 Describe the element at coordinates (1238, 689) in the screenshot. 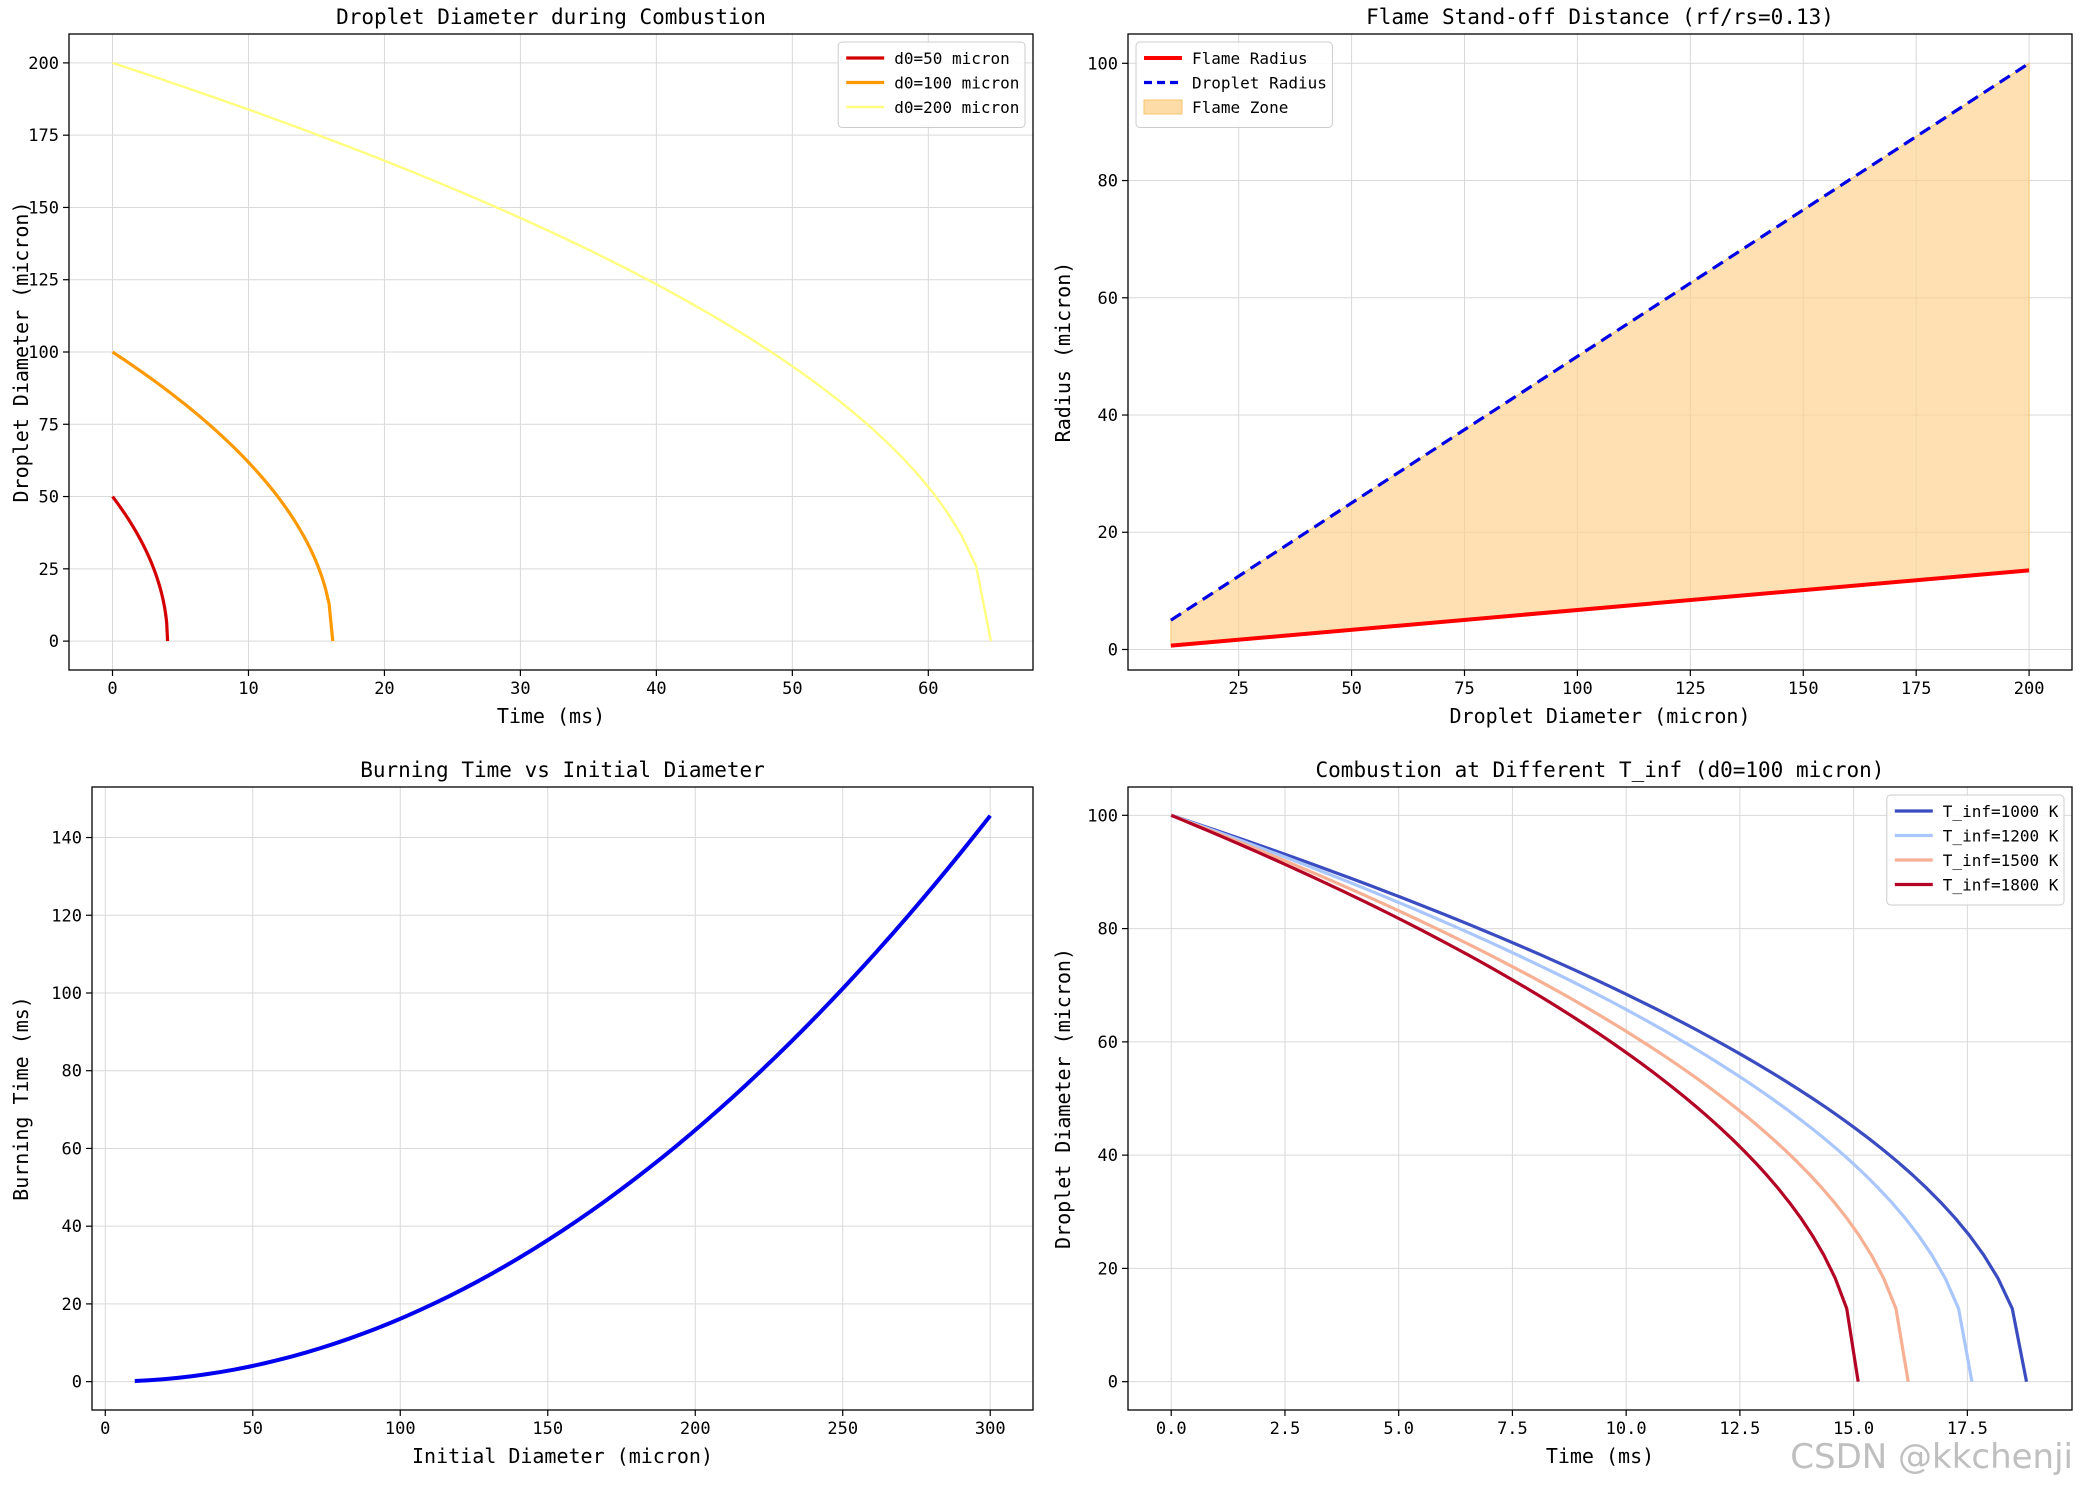

I see `x-tick-label: 25` at that location.